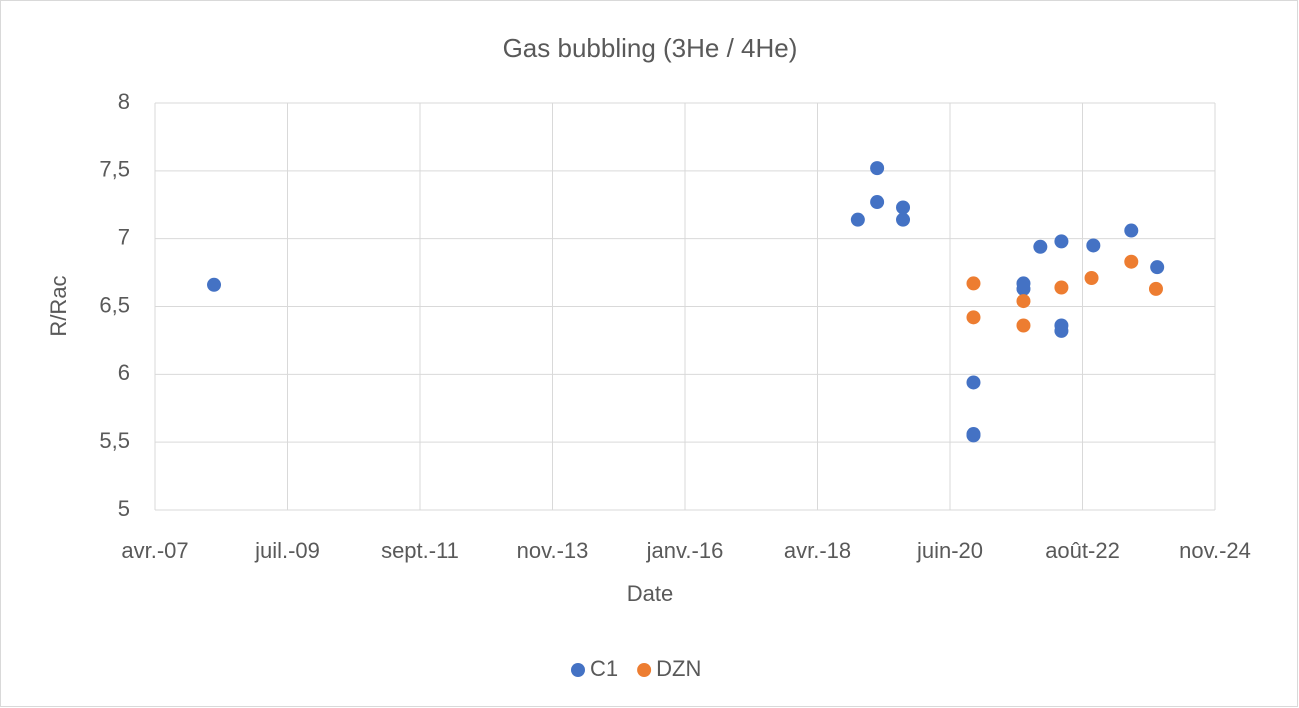  What do you see at coordinates (124, 508) in the screenshot?
I see `y-tick-label: 5` at bounding box center [124, 508].